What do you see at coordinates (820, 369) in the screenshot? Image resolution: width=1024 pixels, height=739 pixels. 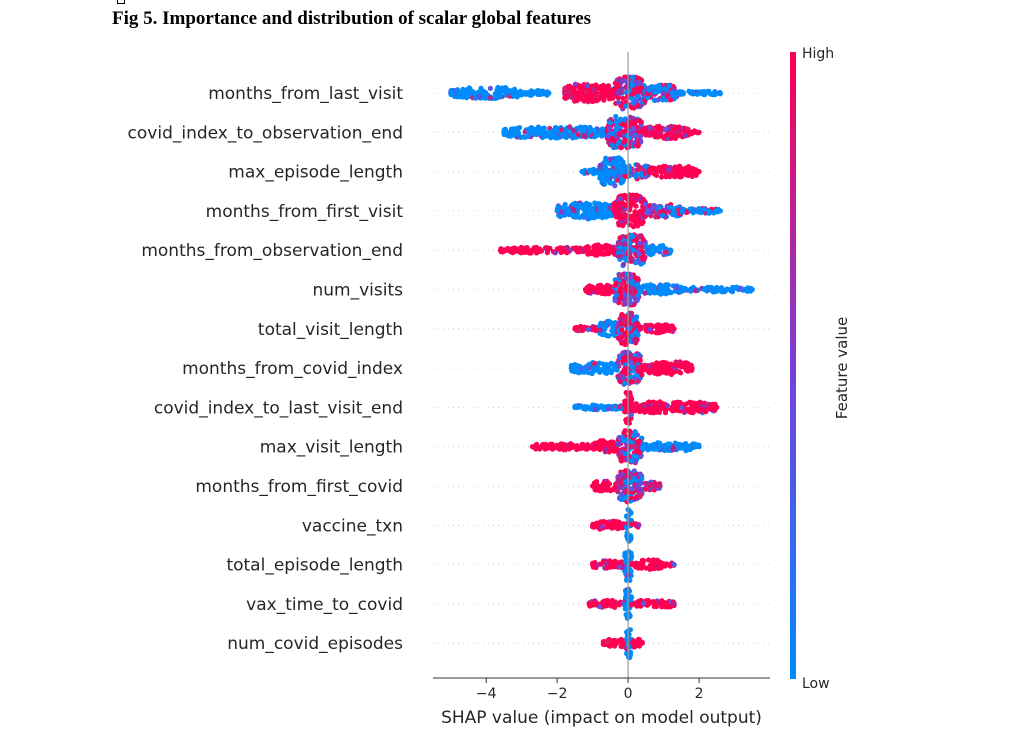 I see `colorbar: High Low Feature value` at bounding box center [820, 369].